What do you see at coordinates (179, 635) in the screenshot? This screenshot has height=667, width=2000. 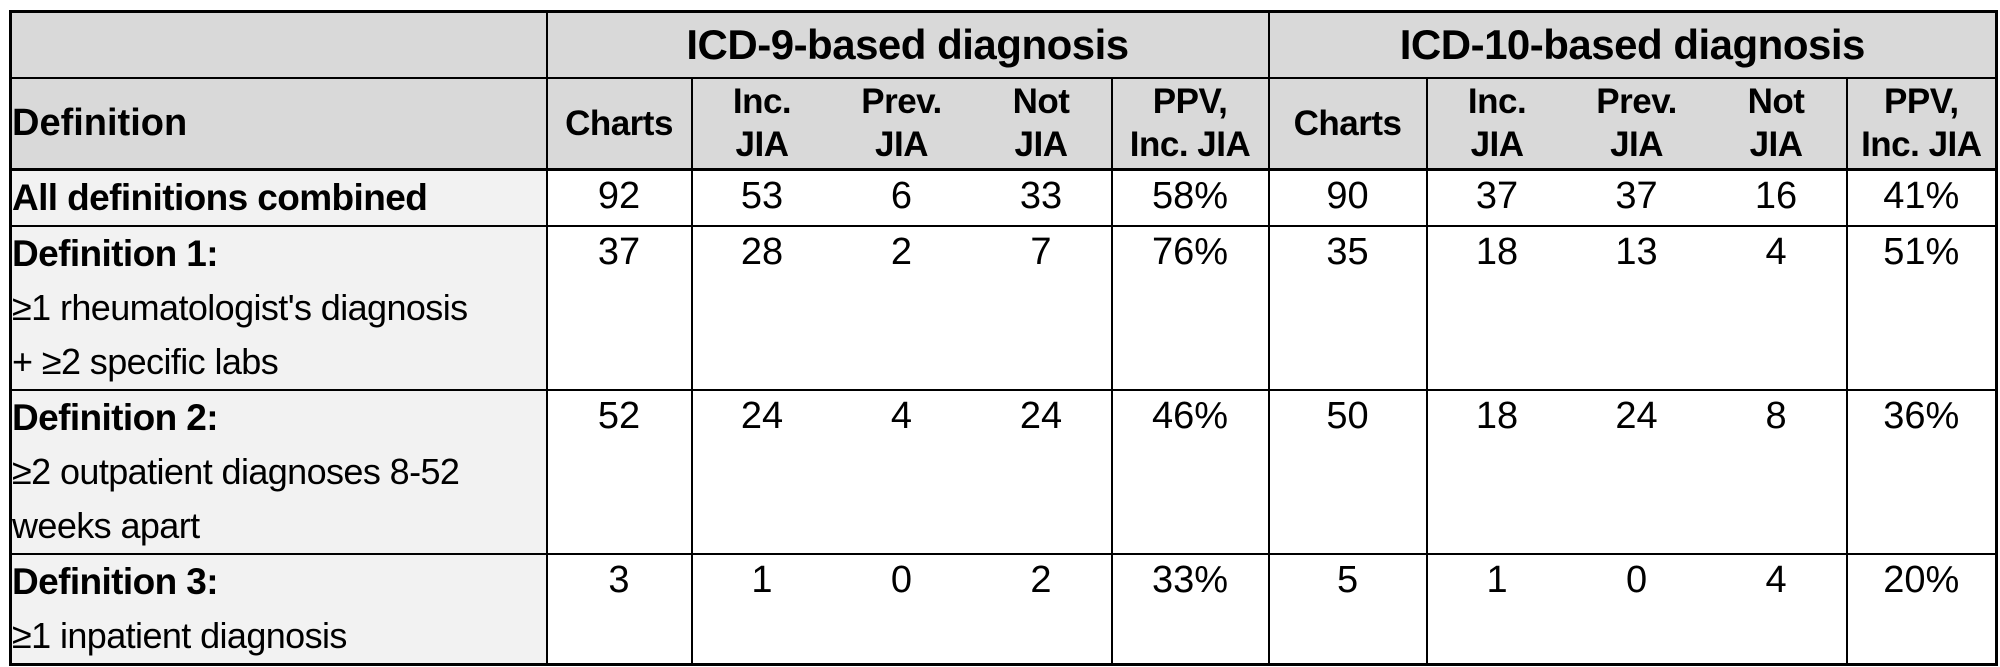 I see `definition-line: ≥1 inpatient diagnosis` at bounding box center [179, 635].